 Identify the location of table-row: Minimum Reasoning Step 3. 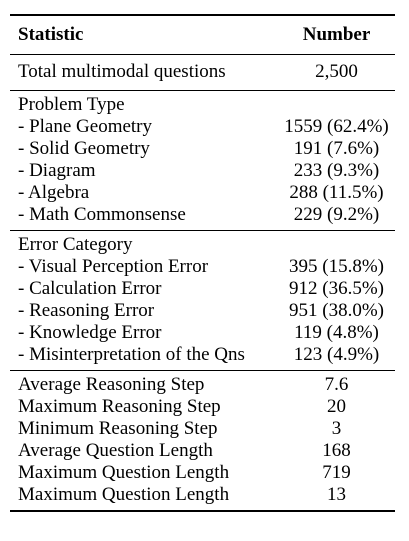
(202, 429).